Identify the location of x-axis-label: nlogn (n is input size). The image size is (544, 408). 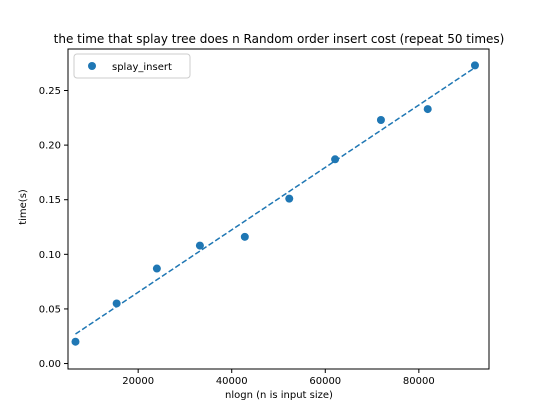
(279, 395).